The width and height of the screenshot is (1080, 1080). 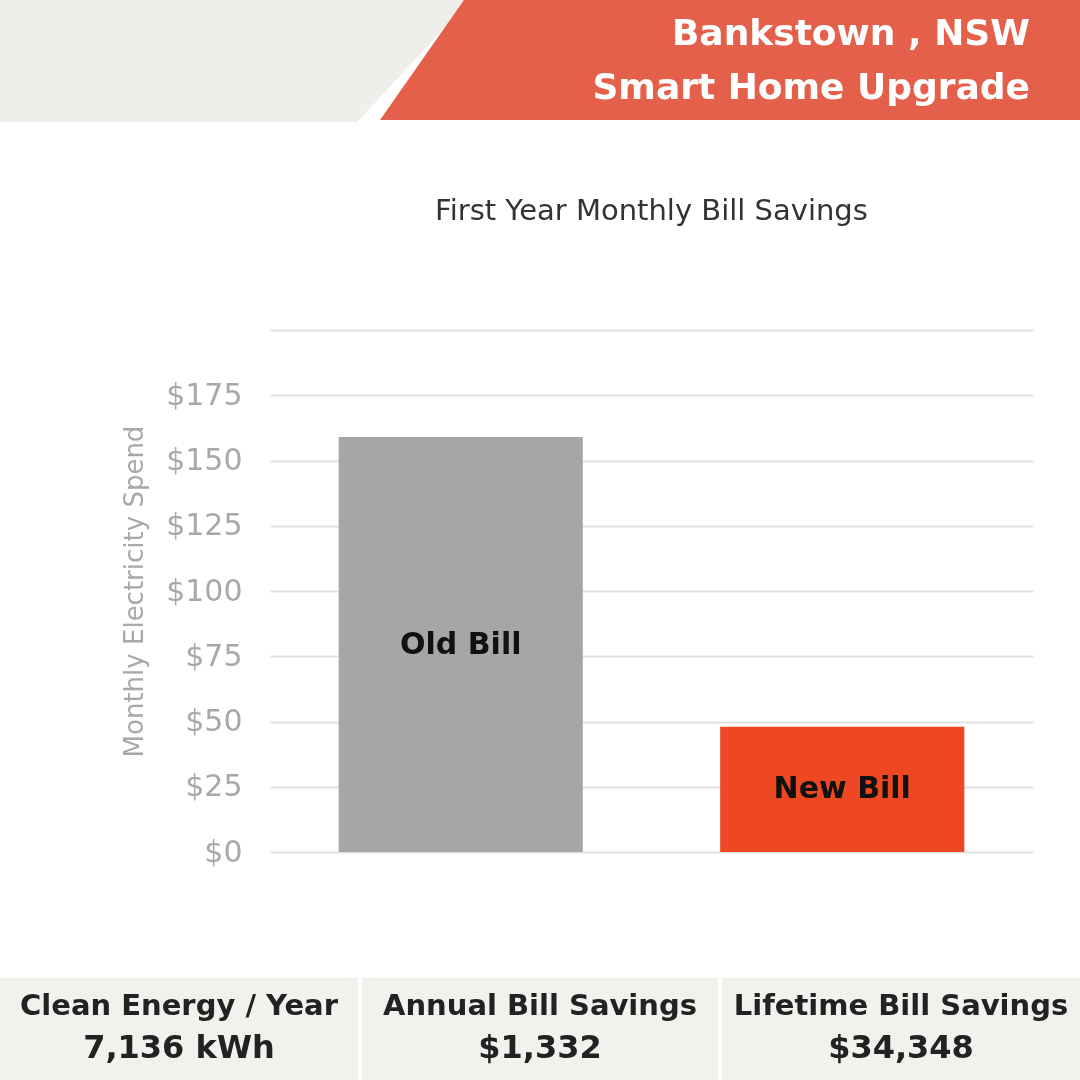 What do you see at coordinates (811, 86) in the screenshot?
I see `text: Smart Home Upgrade` at bounding box center [811, 86].